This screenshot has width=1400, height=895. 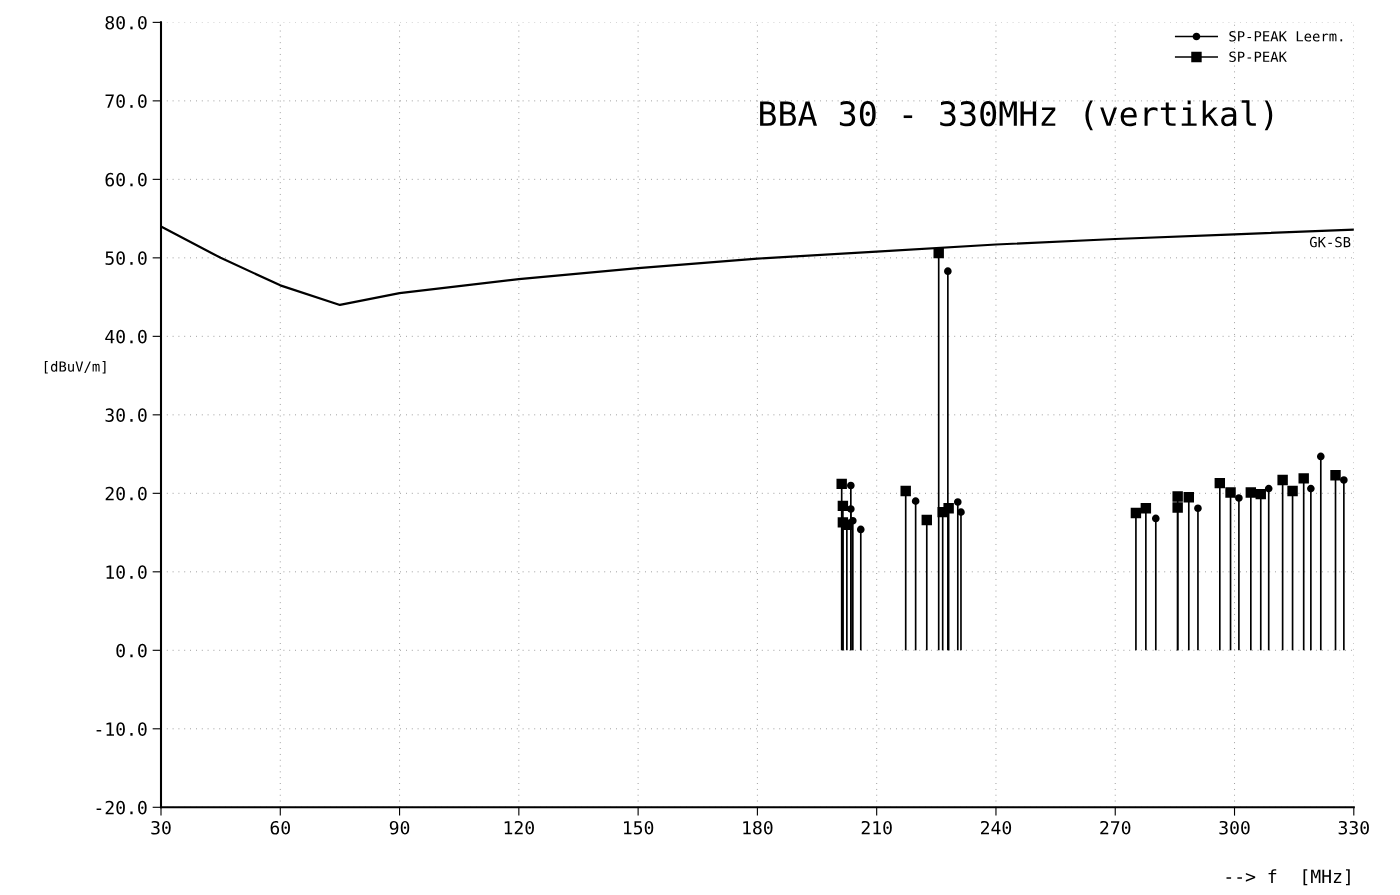 I want to click on x-tick-label: 60, so click(x=280, y=827).